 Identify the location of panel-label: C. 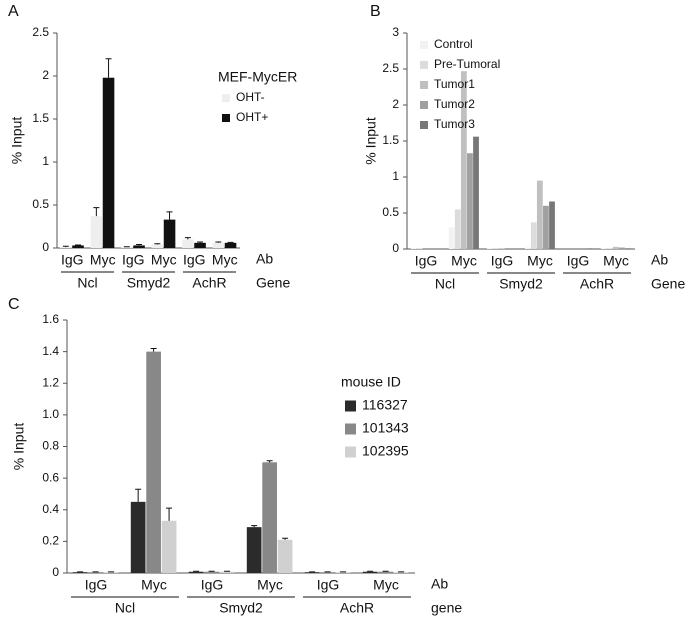
(14, 304).